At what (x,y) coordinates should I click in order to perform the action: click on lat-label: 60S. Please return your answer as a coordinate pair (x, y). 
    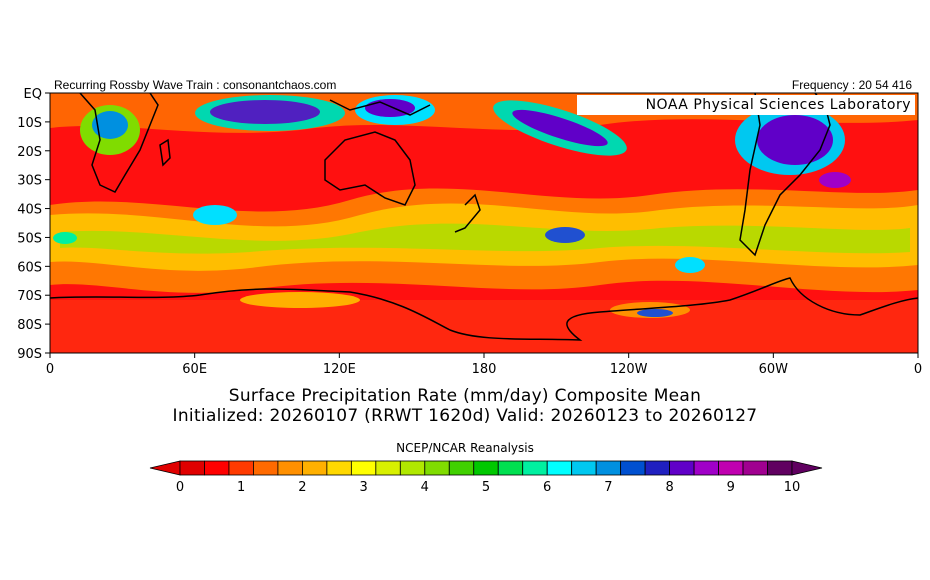
    Looking at the image, I should click on (29, 267).